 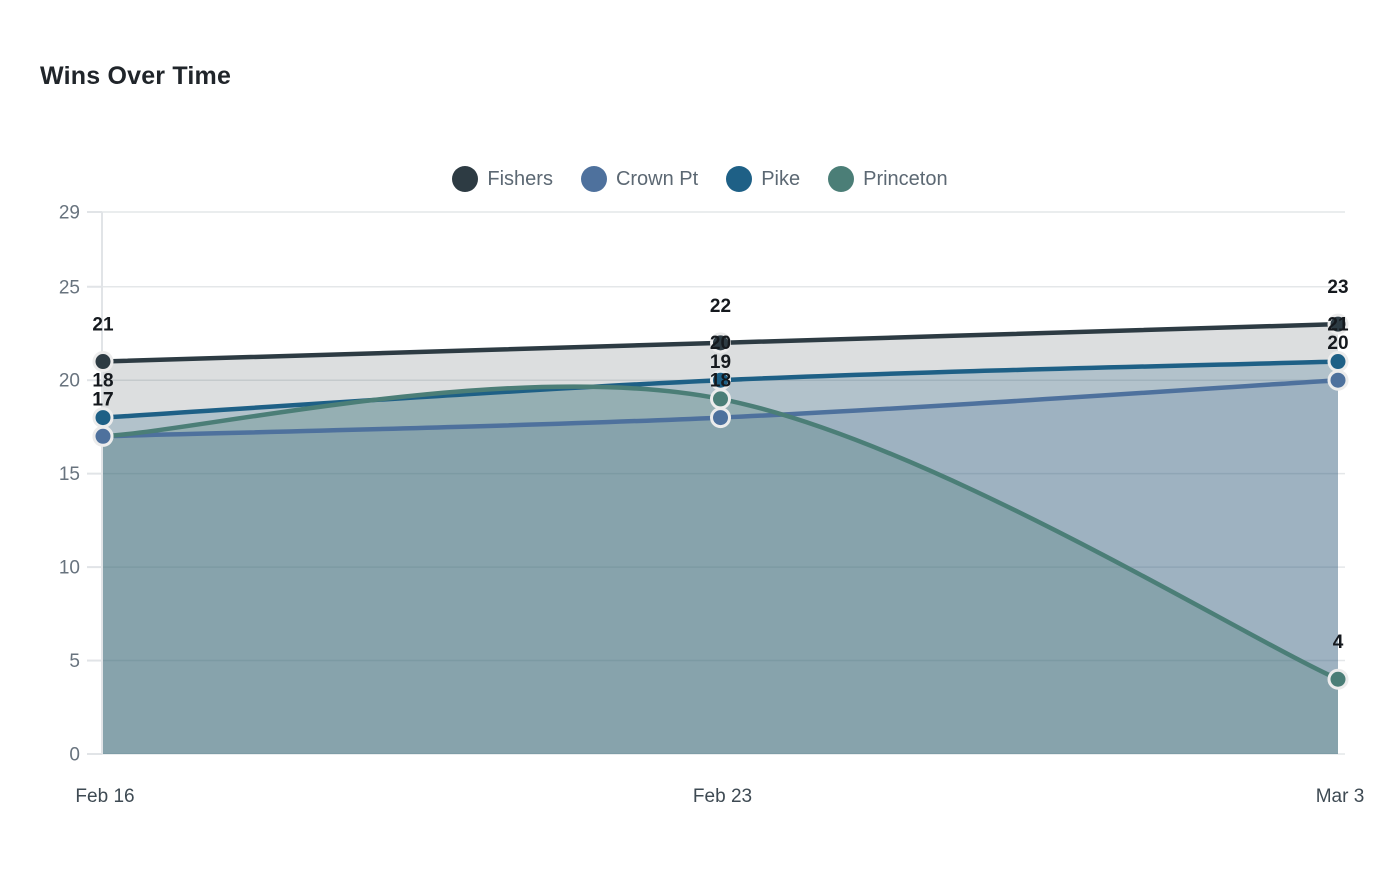 I want to click on y-tick-label-10: 10, so click(x=69, y=568).